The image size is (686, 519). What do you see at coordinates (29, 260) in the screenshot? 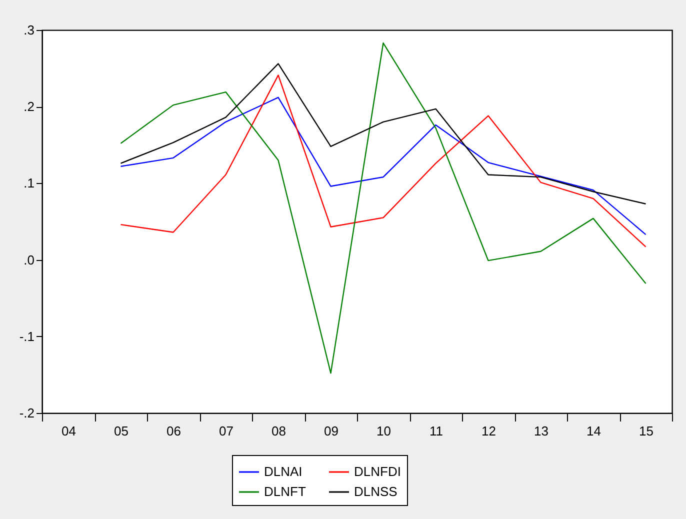
I see `y-tick-label: .0` at bounding box center [29, 260].